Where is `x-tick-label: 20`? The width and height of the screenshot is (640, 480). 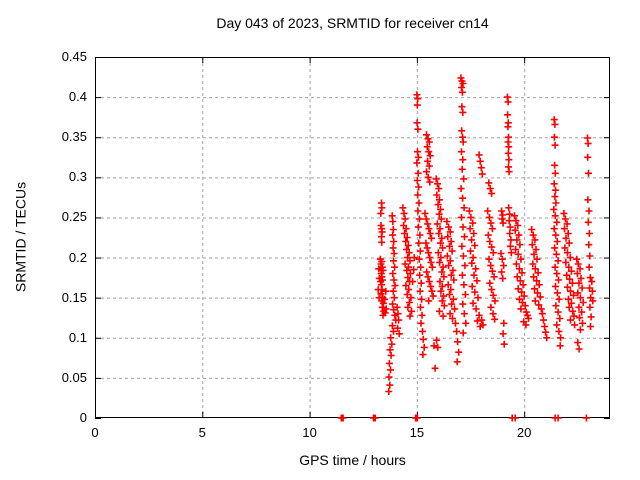 x-tick-label: 20 is located at coordinates (524, 432).